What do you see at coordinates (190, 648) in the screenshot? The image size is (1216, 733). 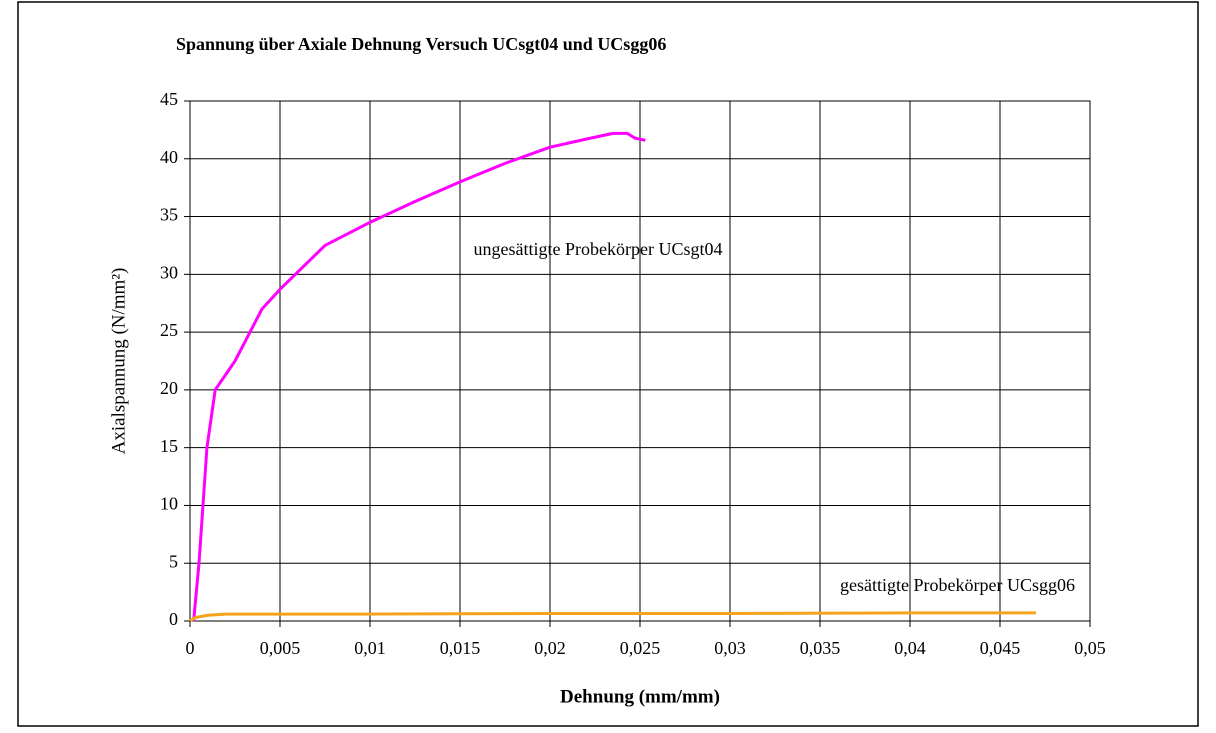 I see `x-tick-label: 0` at bounding box center [190, 648].